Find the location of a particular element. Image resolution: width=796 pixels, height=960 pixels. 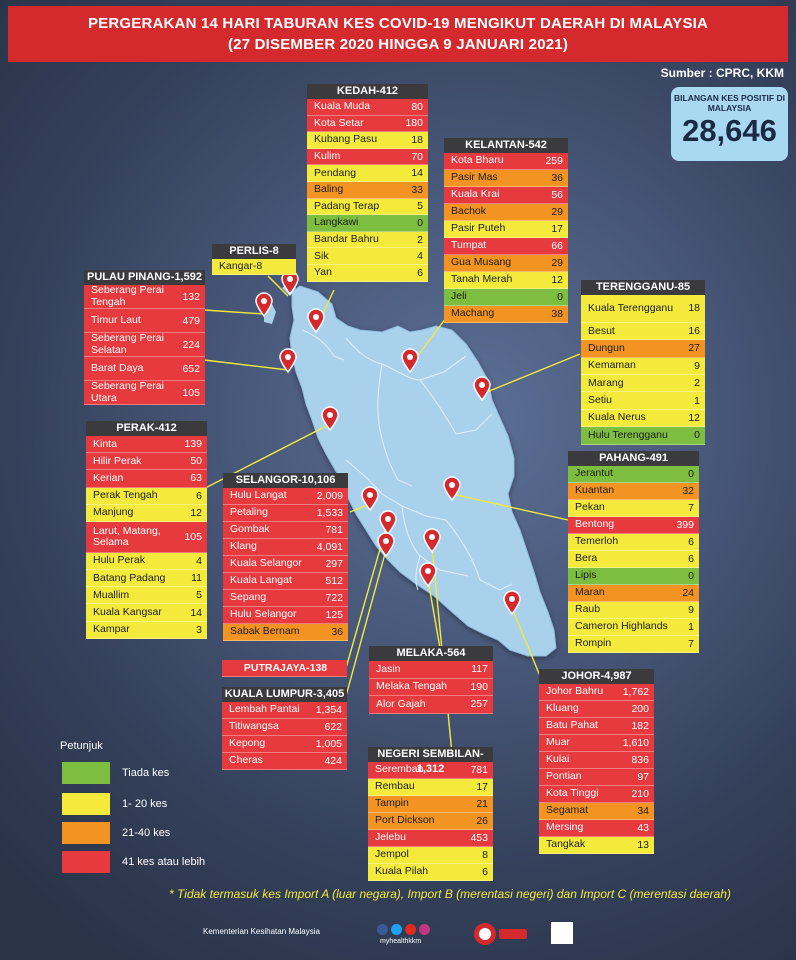

district-name: Hilir Perak is located at coordinates (117, 460).